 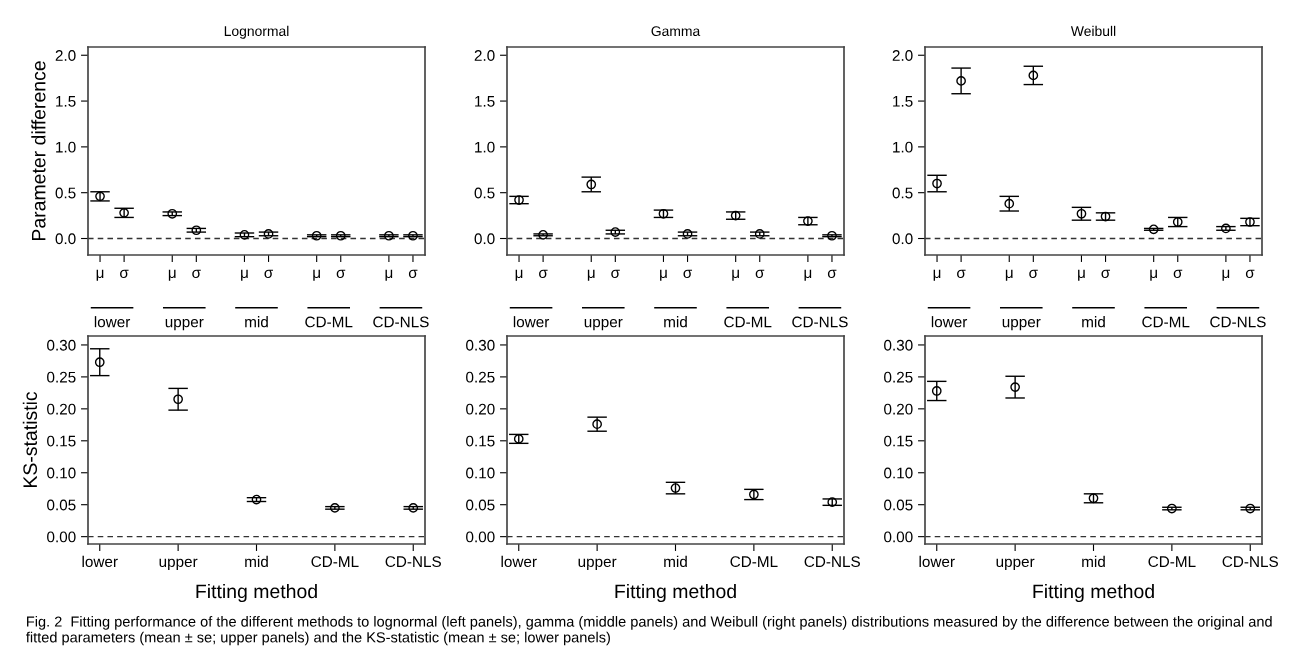 What do you see at coordinates (1093, 31) in the screenshot?
I see `chart-title: Weibull` at bounding box center [1093, 31].